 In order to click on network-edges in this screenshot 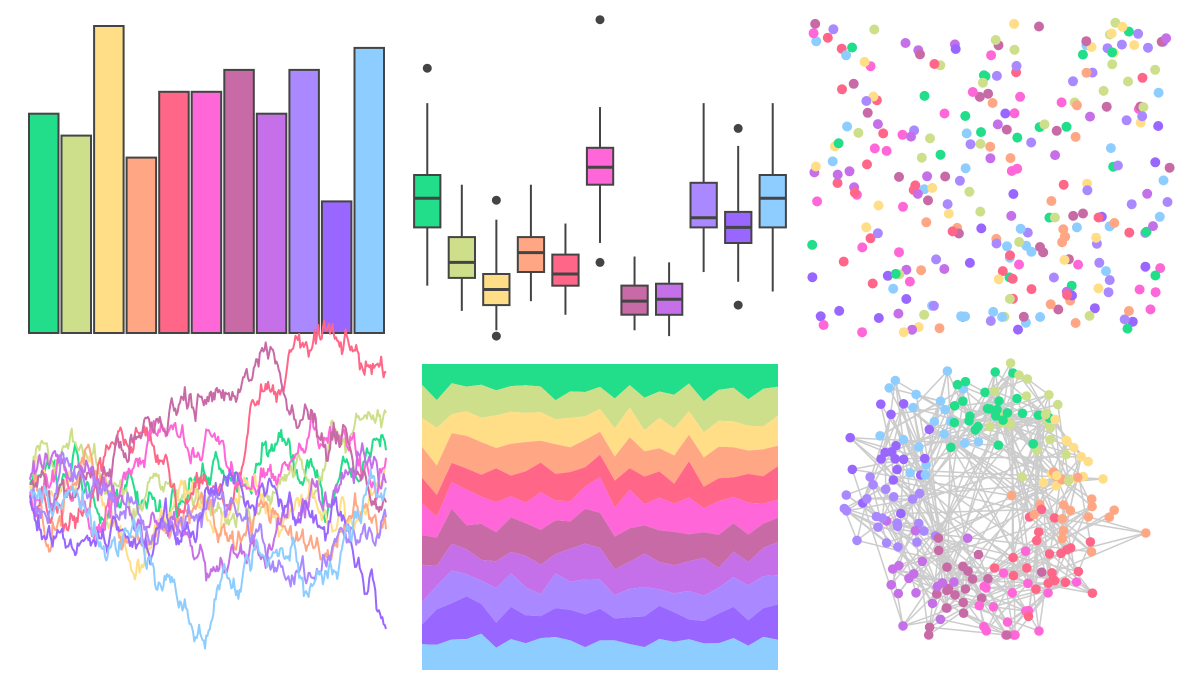, I will do `click(995, 499)`.